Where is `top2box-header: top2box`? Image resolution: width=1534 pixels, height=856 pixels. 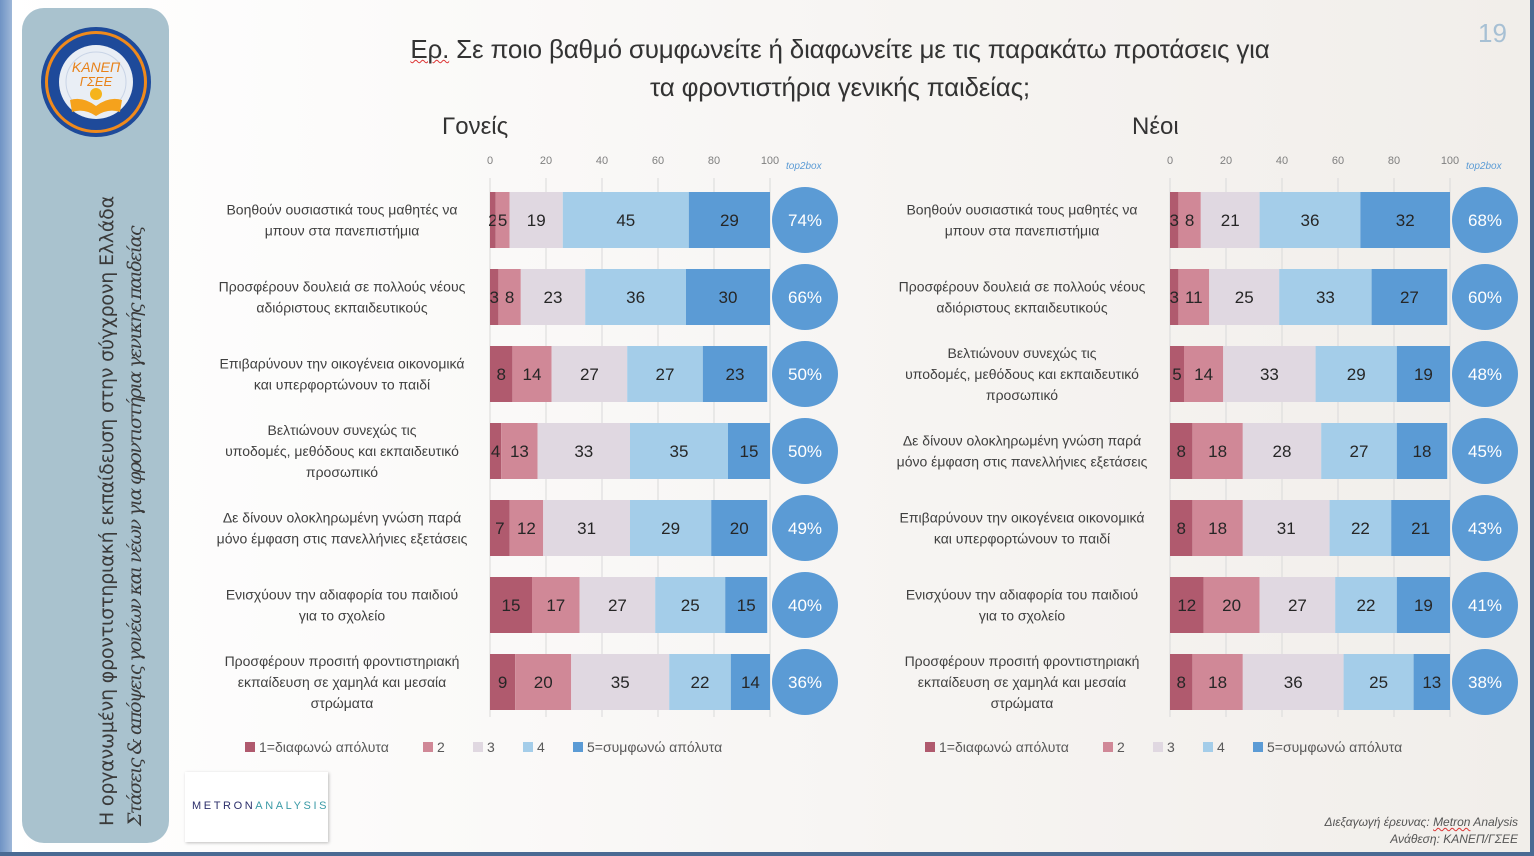
top2box-header: top2box is located at coordinates (804, 166).